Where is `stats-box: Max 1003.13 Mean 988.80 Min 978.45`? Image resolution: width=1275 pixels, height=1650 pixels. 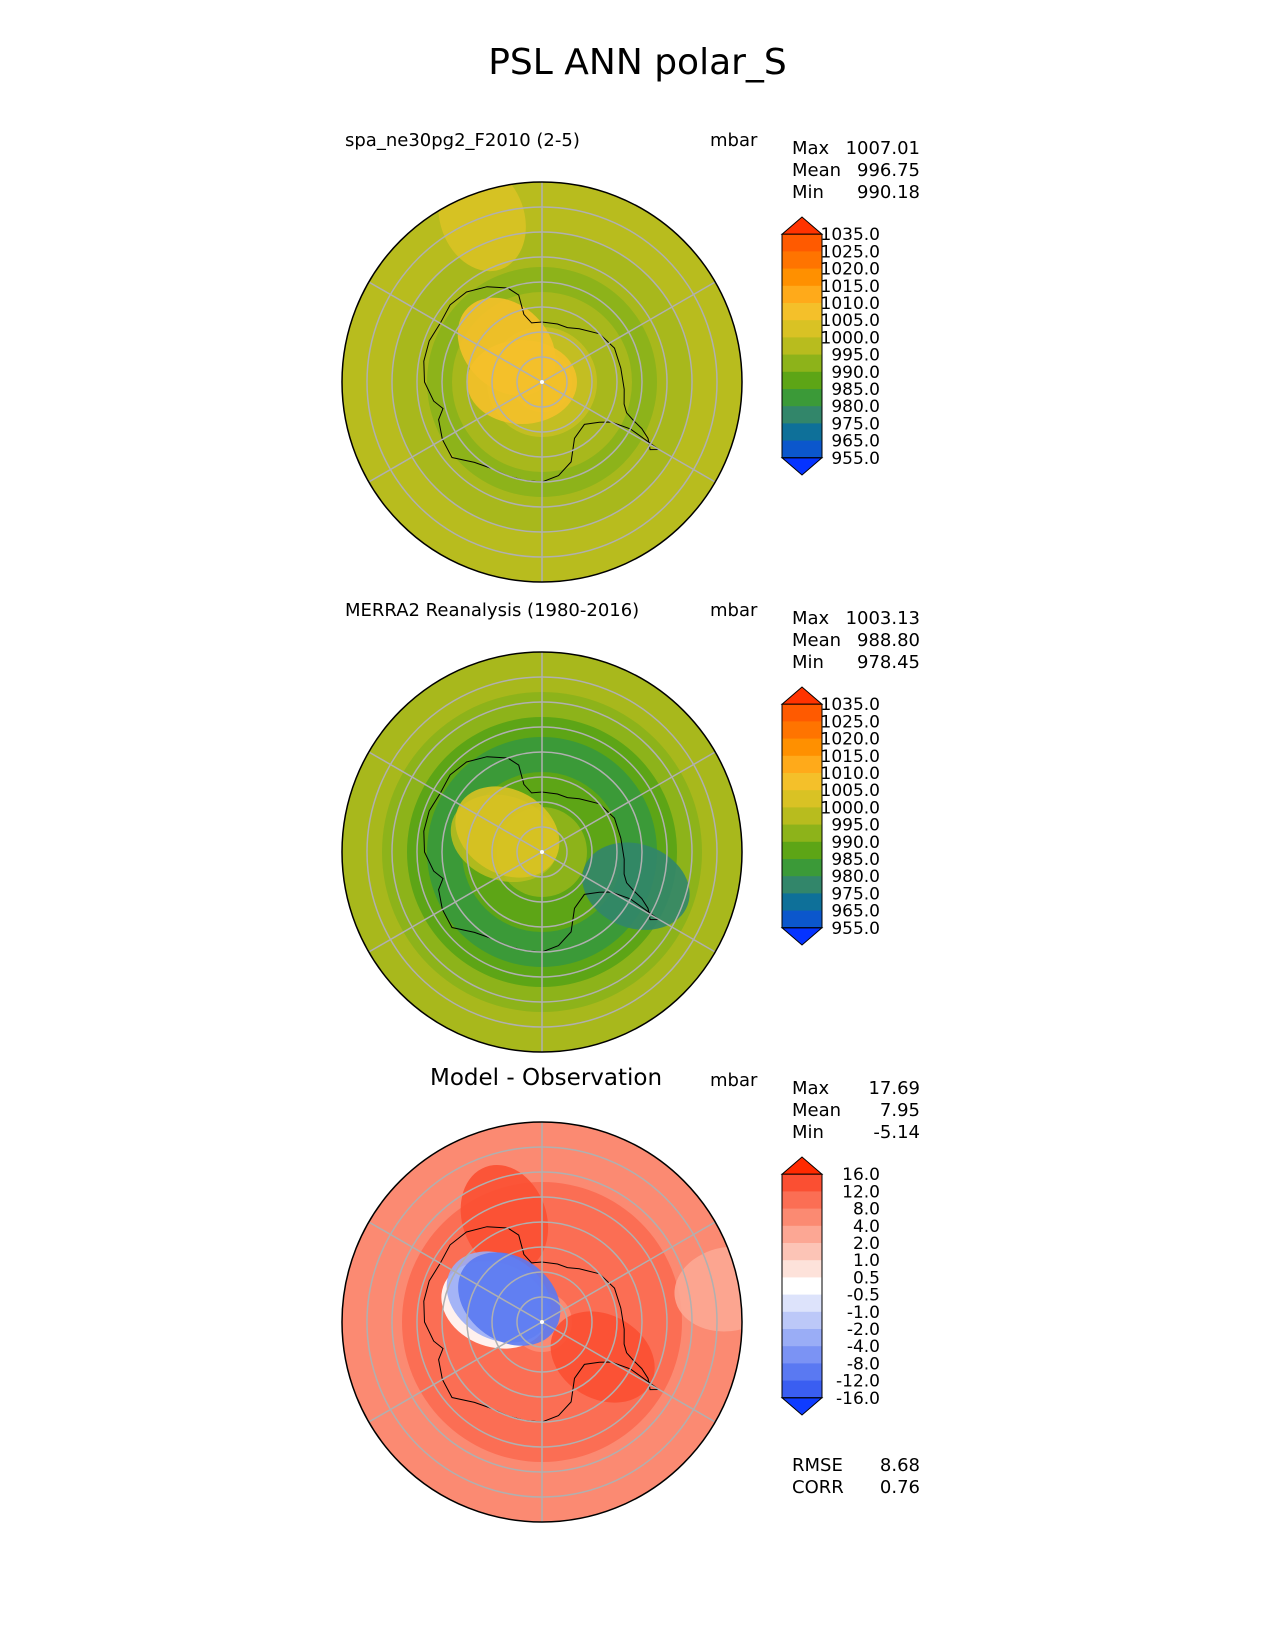 stats-box: Max 1003.13 Mean 988.80 Min 978.45 is located at coordinates (856, 641).